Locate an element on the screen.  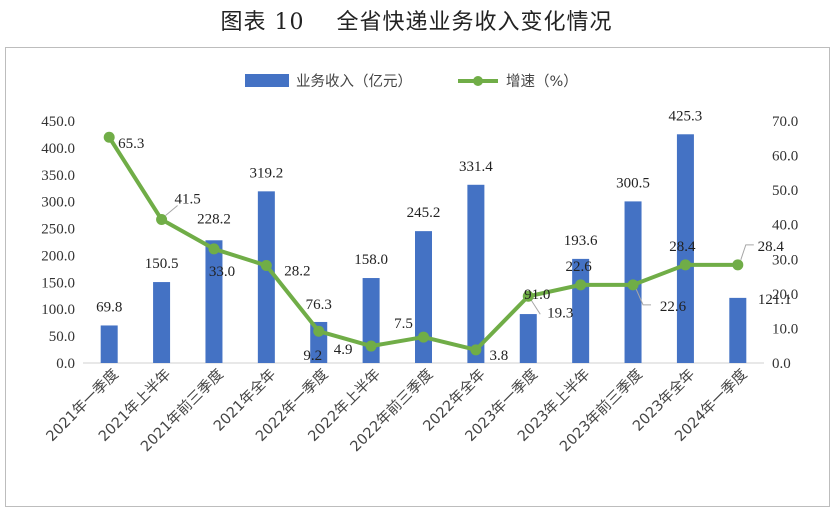
y-right-tick-label: 10.0 is located at coordinates (785, 329).